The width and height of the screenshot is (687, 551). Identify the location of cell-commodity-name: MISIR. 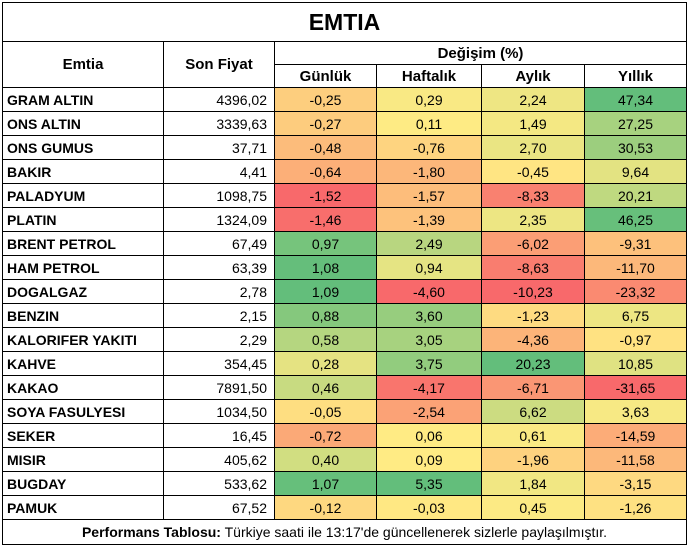
(83, 459).